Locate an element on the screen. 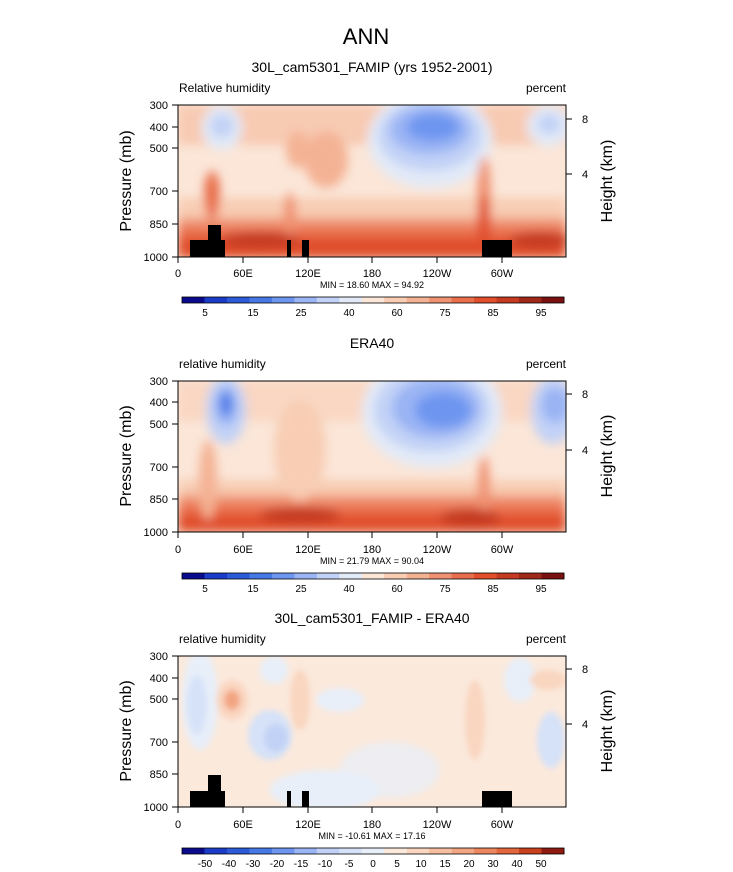 The image size is (733, 872). colorbar-label: 75 is located at coordinates (445, 313).